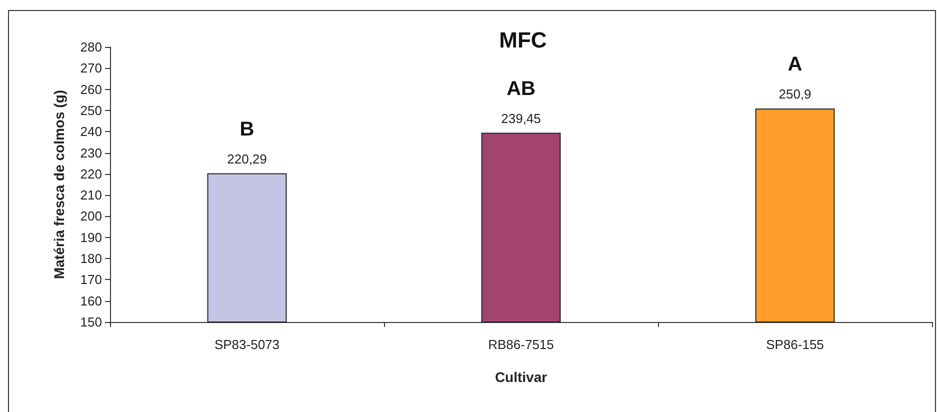 This screenshot has width=937, height=412. I want to click on y-tick-label: 280, so click(91, 47).